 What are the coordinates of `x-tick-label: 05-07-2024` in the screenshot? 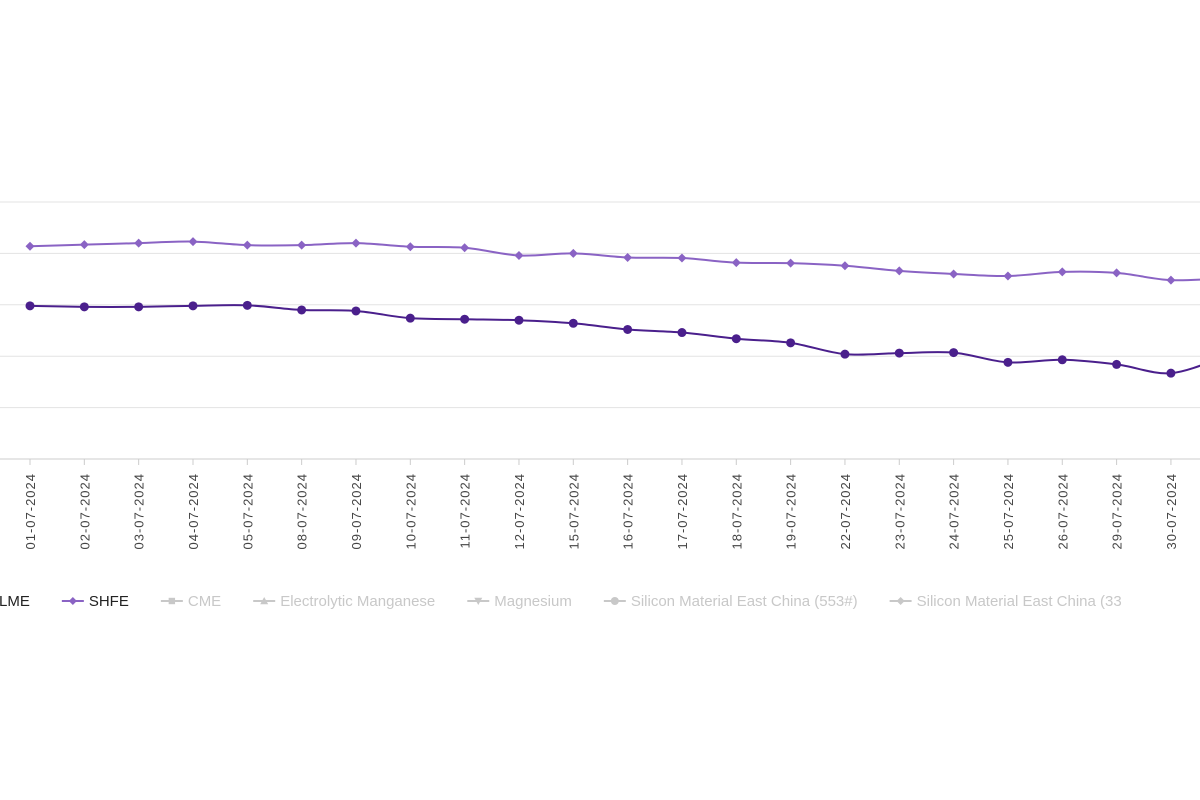 It's located at (247, 511).